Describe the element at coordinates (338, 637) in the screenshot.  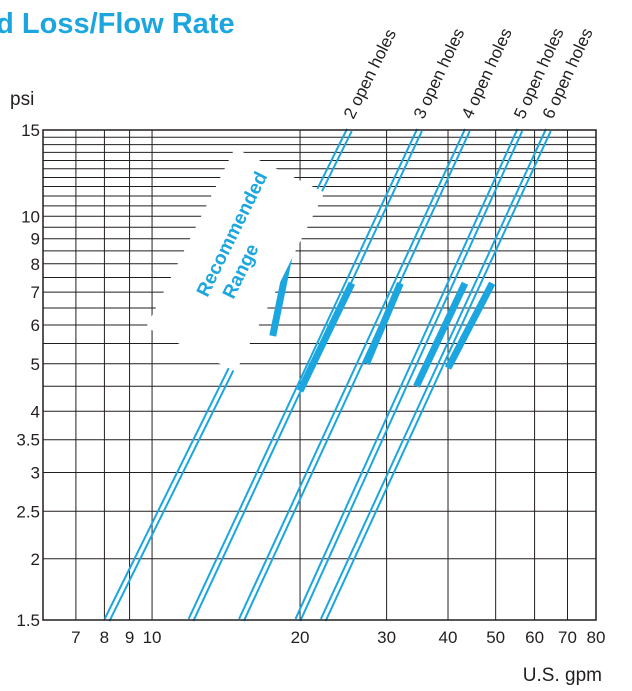
I see `x-tick-labels: 7 8 9 10 20 30 40 50 60 70 80` at that location.